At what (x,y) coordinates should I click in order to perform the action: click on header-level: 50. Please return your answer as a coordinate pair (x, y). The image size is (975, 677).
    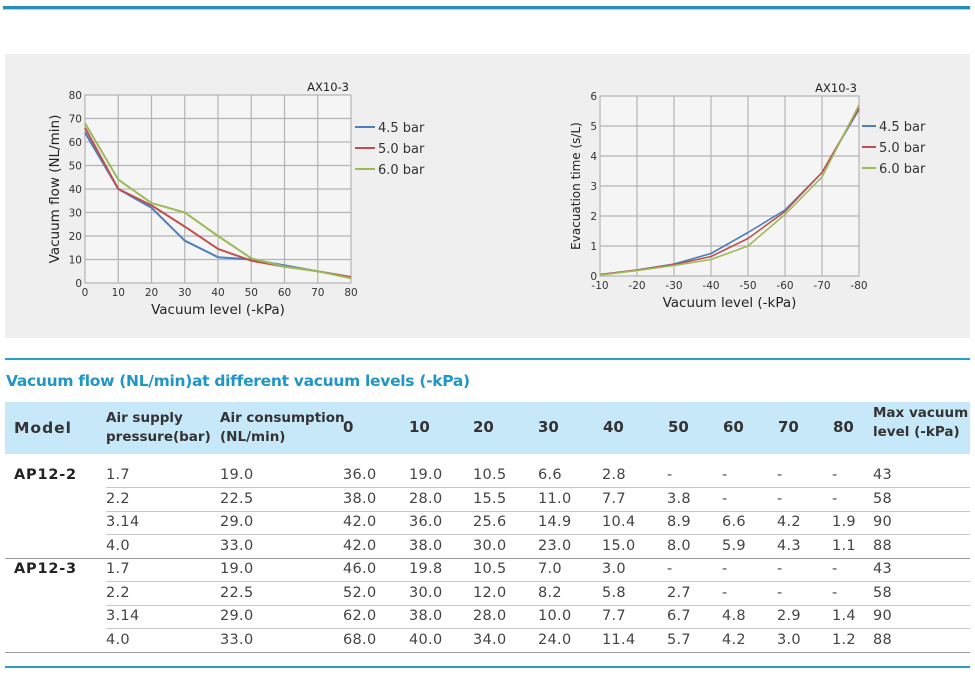
    Looking at the image, I should click on (678, 427).